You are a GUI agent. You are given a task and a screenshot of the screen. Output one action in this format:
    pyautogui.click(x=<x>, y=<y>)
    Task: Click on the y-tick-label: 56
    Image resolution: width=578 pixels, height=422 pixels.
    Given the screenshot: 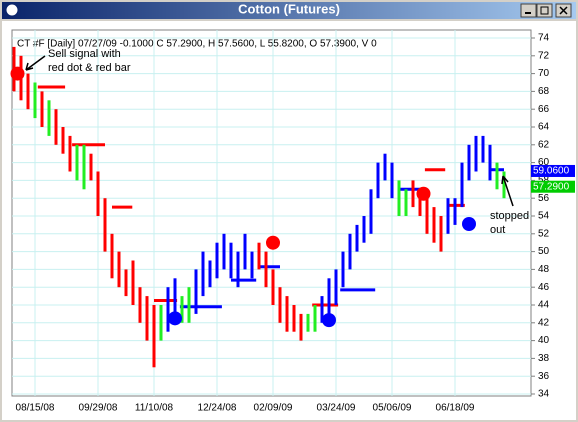 What is the action you would take?
    pyautogui.click(x=544, y=198)
    